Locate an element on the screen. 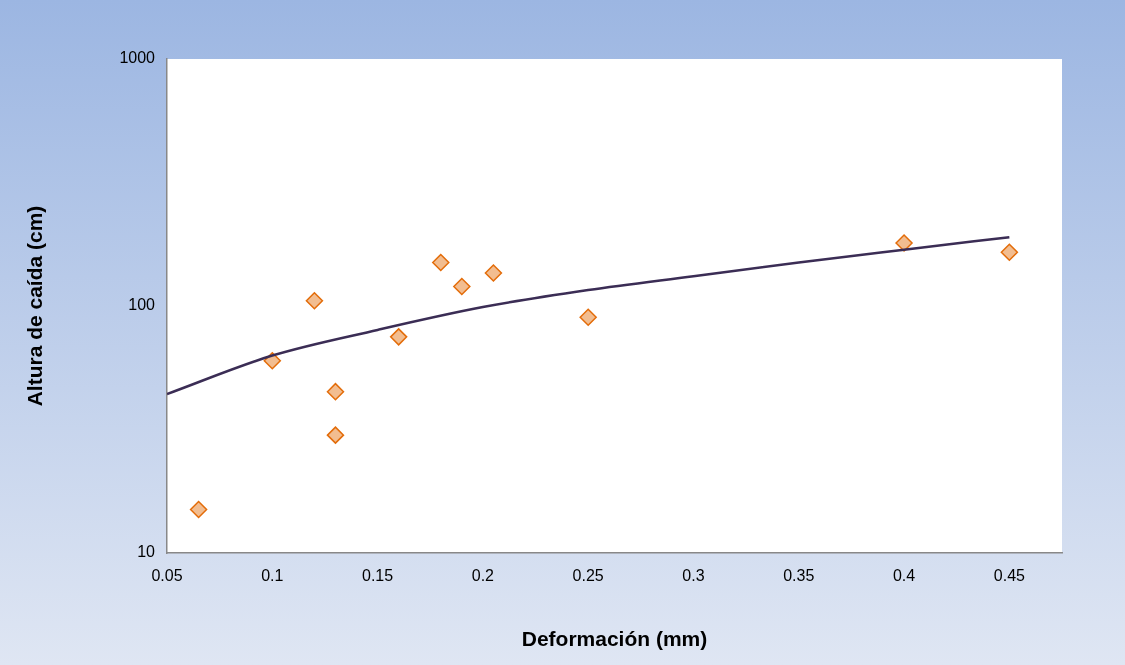  x-tick-label: 0.15 is located at coordinates (378, 576).